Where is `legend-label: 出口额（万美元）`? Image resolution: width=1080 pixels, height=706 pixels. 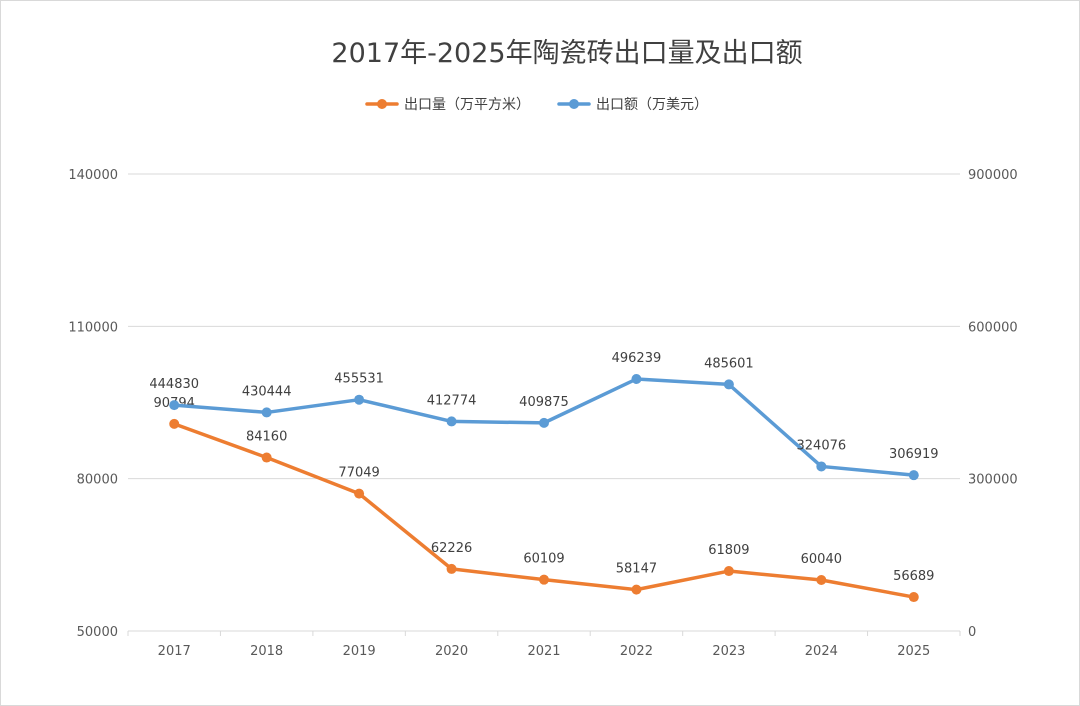 legend-label: 出口额（万美元） is located at coordinates (652, 105).